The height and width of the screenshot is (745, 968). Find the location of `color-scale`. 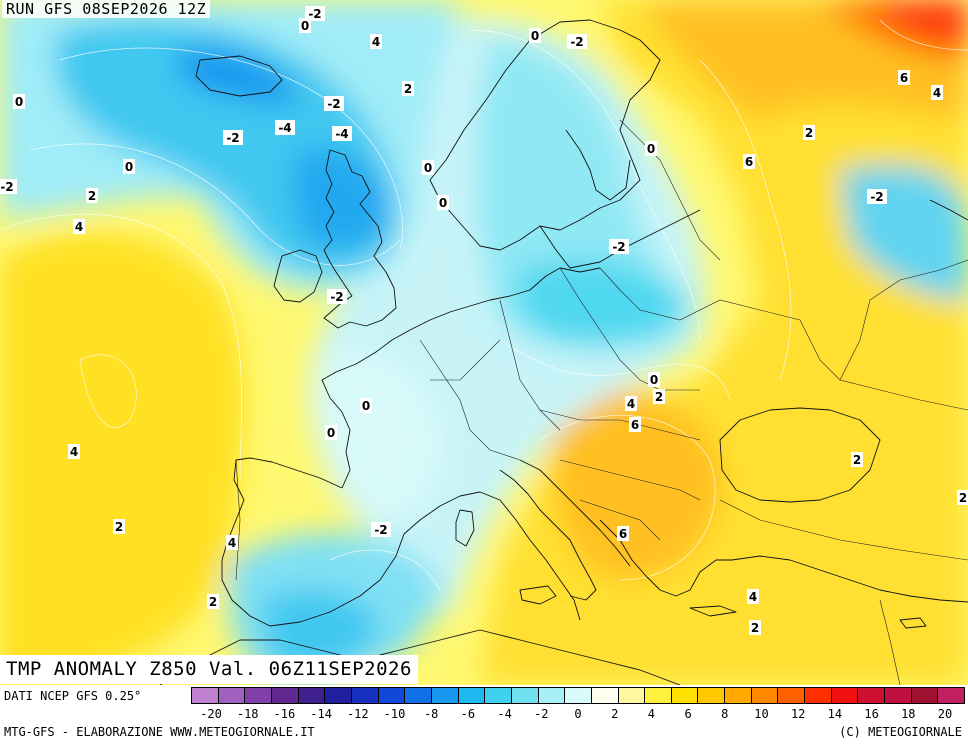

color-scale is located at coordinates (578, 695).